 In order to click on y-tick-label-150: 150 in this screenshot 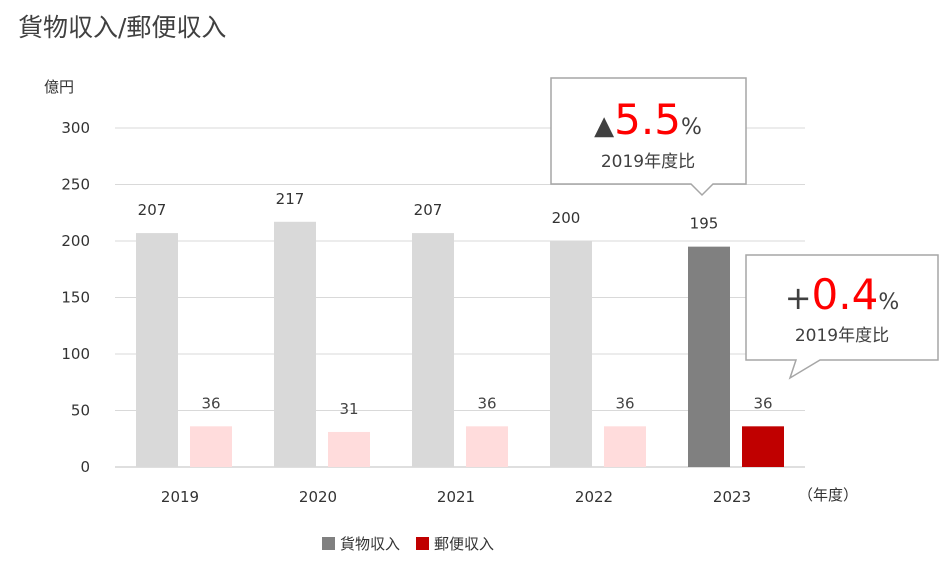, I will do `click(75, 298)`.